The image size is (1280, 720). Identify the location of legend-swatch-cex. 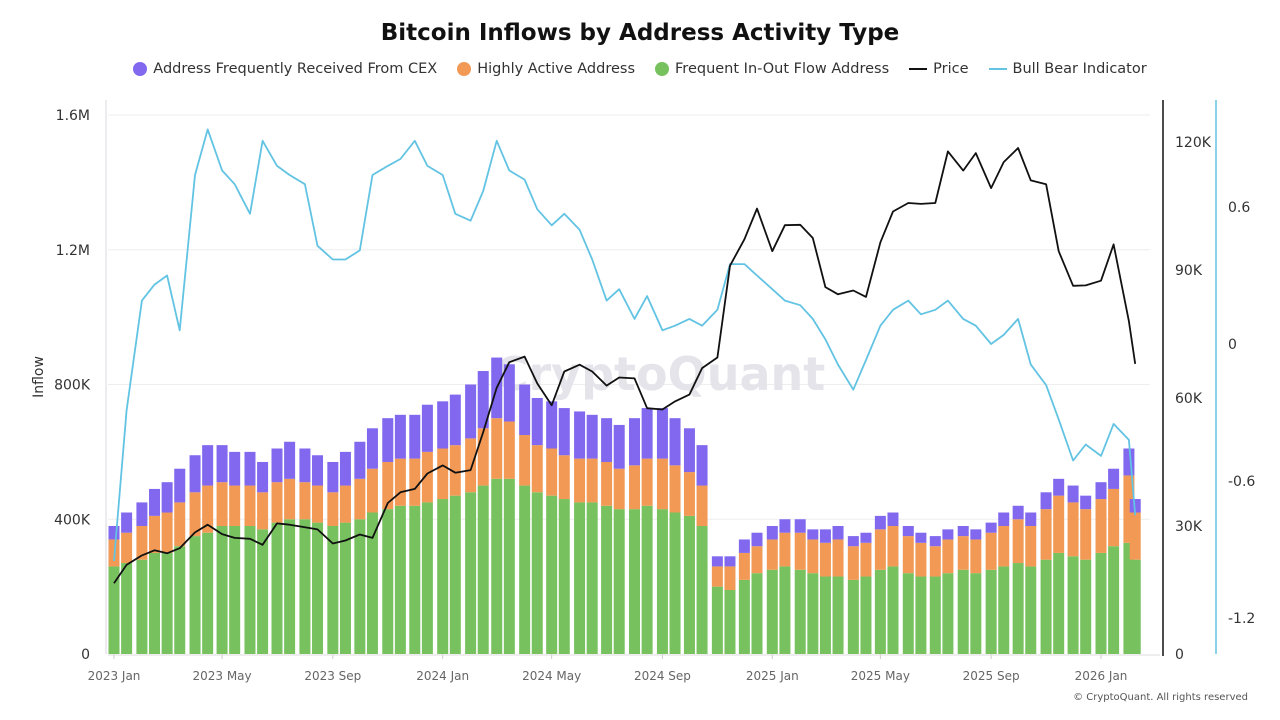
(140, 69).